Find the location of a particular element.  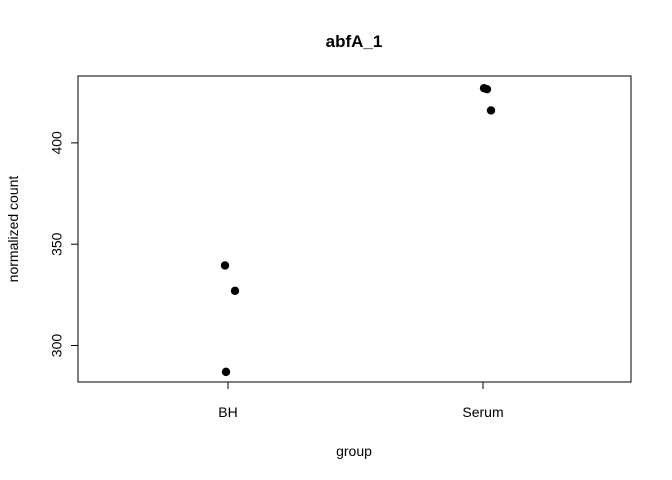

y-axis: 300 350 400 is located at coordinates (64, 244).